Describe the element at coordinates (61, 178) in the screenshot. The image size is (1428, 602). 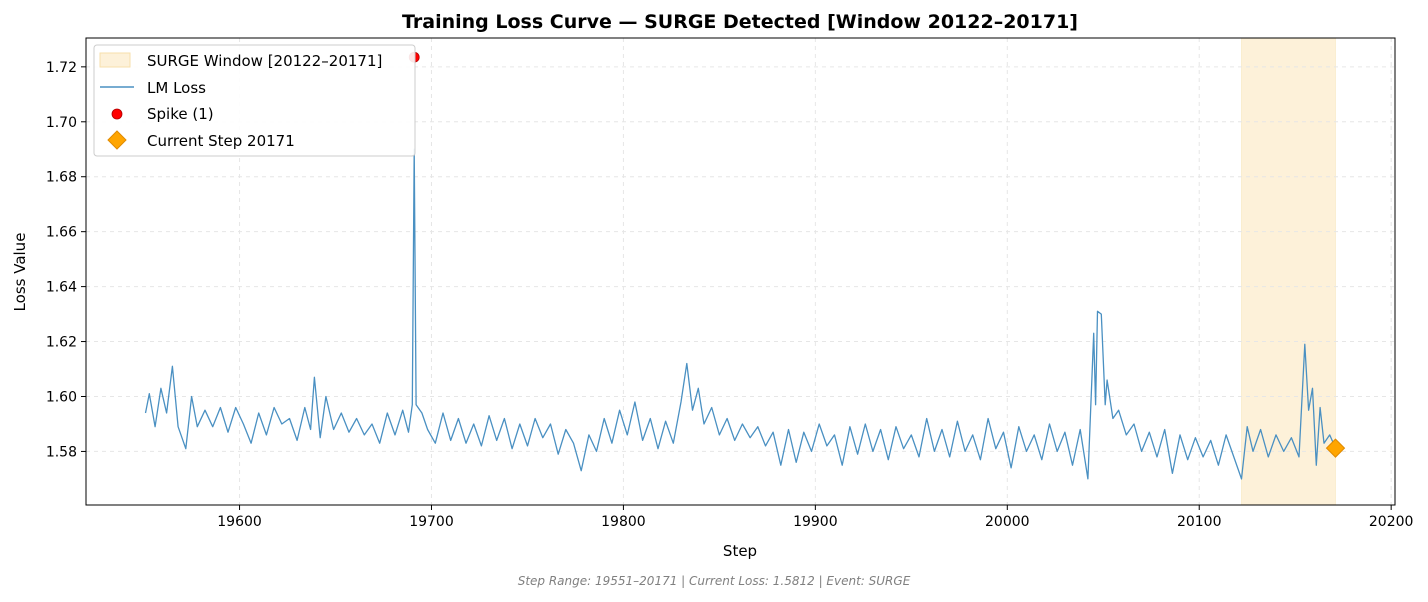
I see `y-tick-label: 1.68` at that location.